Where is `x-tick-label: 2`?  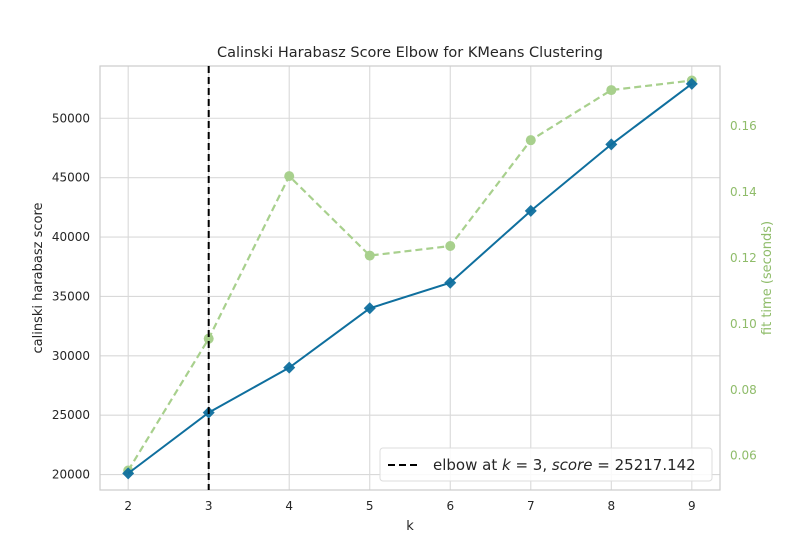 x-tick-label: 2 is located at coordinates (128, 506).